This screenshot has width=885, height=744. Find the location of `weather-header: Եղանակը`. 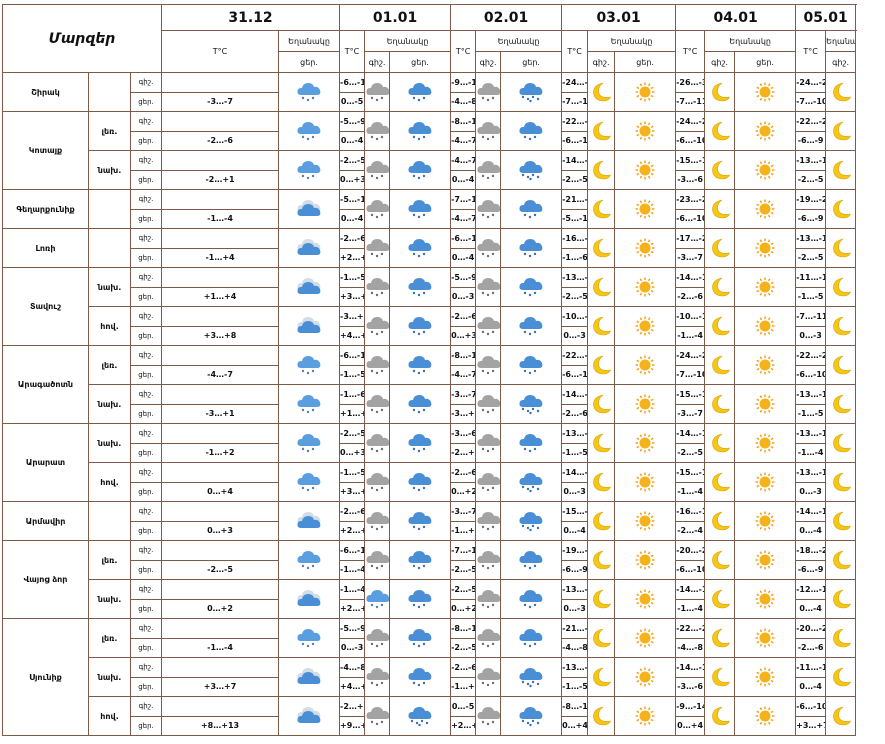

weather-header: Եղանակը is located at coordinates (841, 41).